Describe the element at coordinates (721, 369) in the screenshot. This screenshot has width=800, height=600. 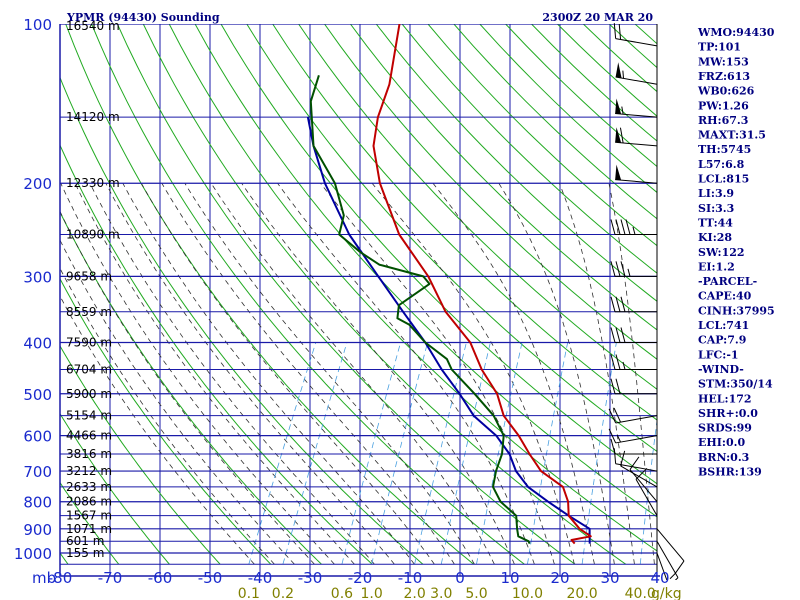
I see `index-line: -WIND-` at that location.